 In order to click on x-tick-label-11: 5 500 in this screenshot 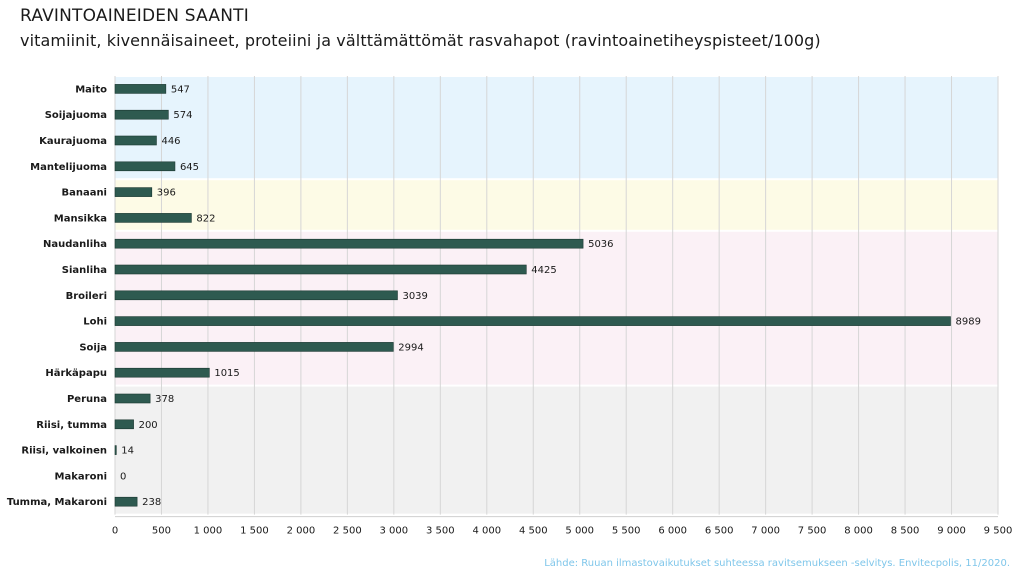, I will do `click(626, 531)`.